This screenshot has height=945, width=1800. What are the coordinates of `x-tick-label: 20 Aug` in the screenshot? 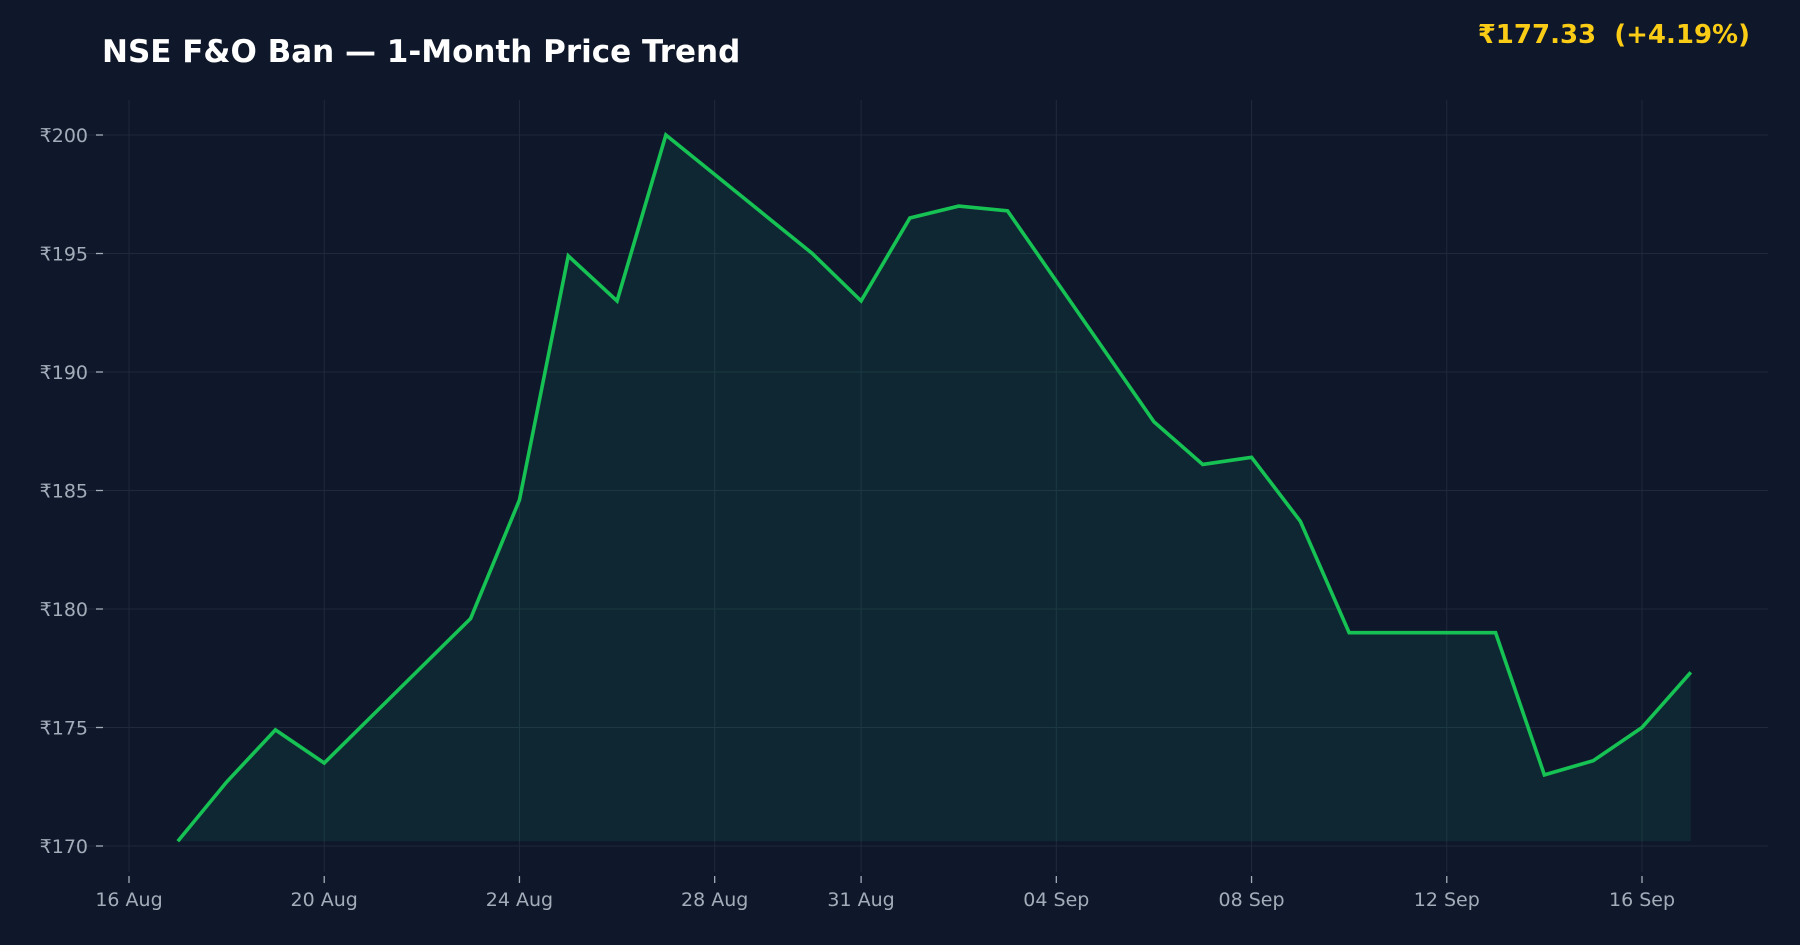 It's located at (324, 900).